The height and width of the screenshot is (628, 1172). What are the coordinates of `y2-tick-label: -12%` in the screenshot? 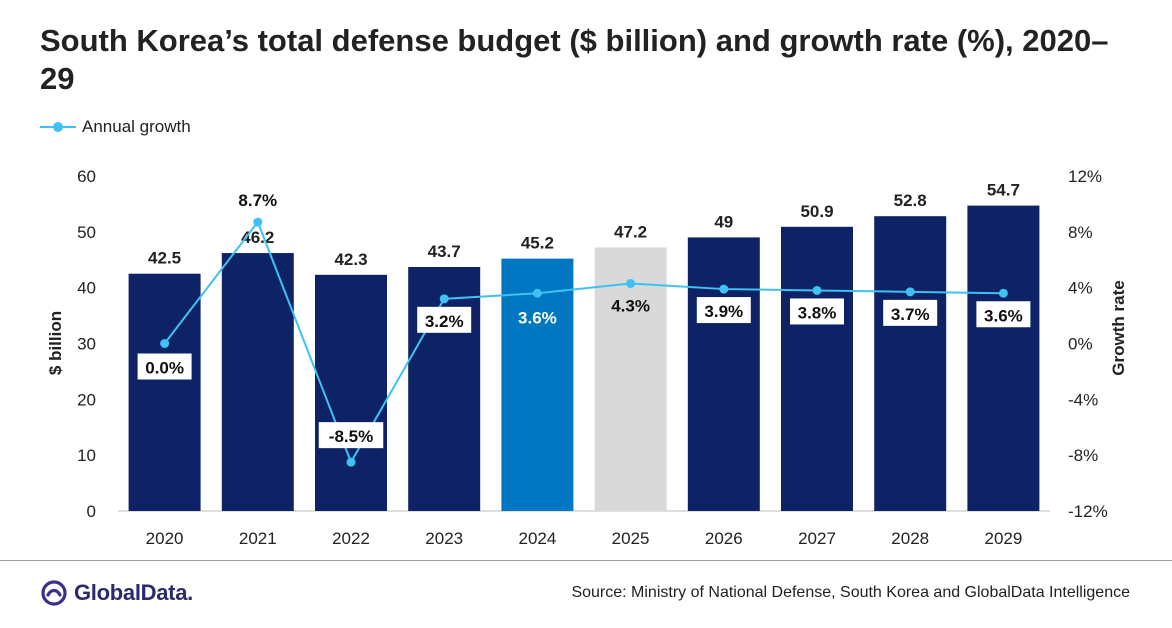 It's located at (1088, 511).